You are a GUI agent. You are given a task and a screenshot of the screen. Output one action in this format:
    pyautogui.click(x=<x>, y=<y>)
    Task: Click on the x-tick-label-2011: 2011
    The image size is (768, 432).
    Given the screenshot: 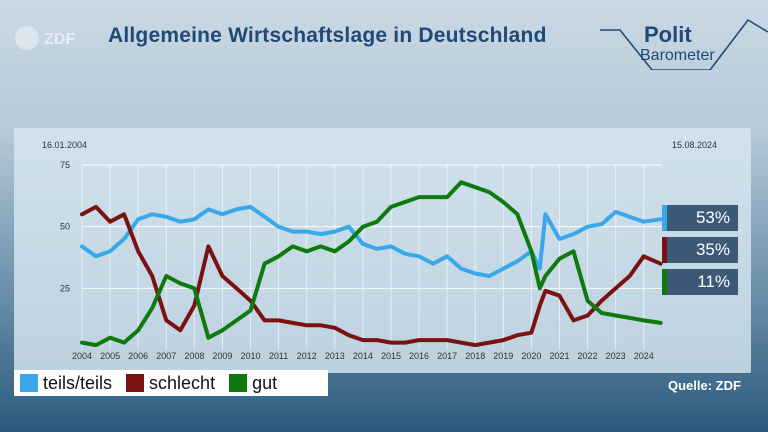 What is the action you would take?
    pyautogui.click(x=278, y=356)
    